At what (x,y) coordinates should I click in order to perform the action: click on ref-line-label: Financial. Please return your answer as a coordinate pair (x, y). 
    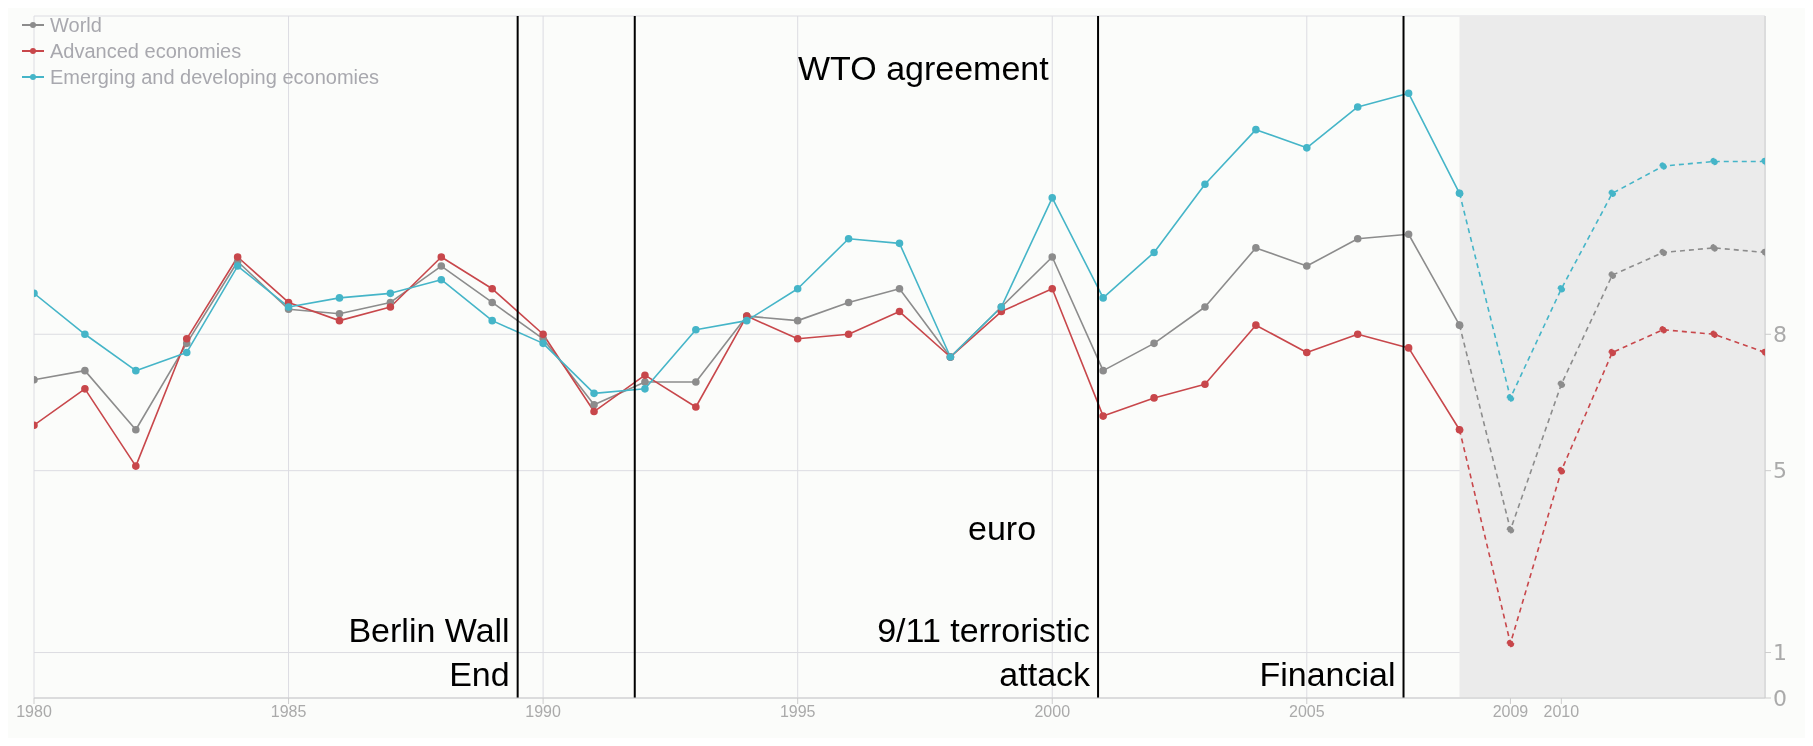
    Looking at the image, I should click on (1327, 674).